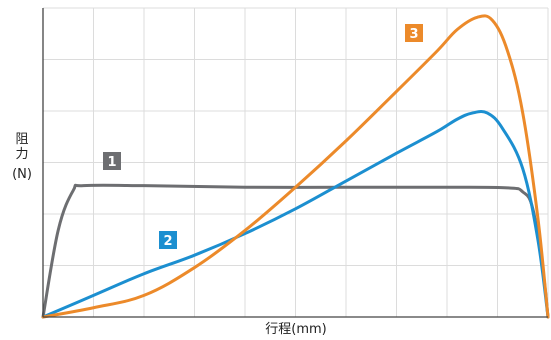 Image resolution: width=551 pixels, height=340 pixels. I want to click on series-marker-2: 2, so click(168, 240).